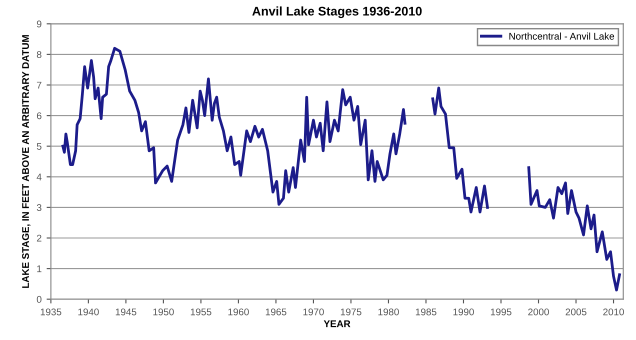  What do you see at coordinates (39, 177) in the screenshot?
I see `y-tick-label: 4` at bounding box center [39, 177].